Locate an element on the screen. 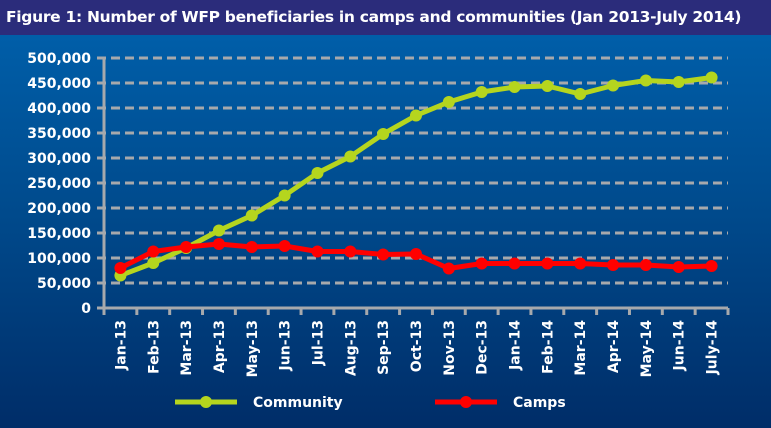 The height and width of the screenshot is (428, 771). legend-label: Camps is located at coordinates (539, 403).